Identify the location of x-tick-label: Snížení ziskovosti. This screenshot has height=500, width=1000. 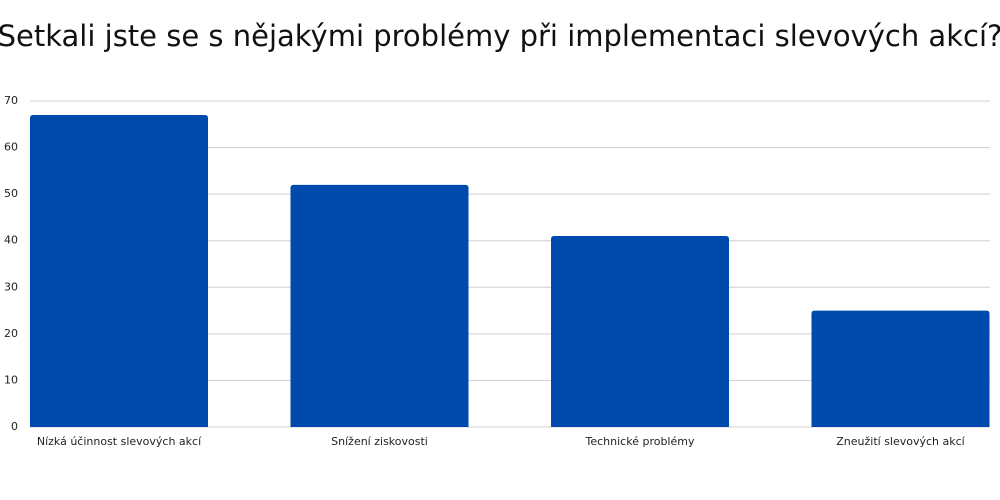
(379, 441).